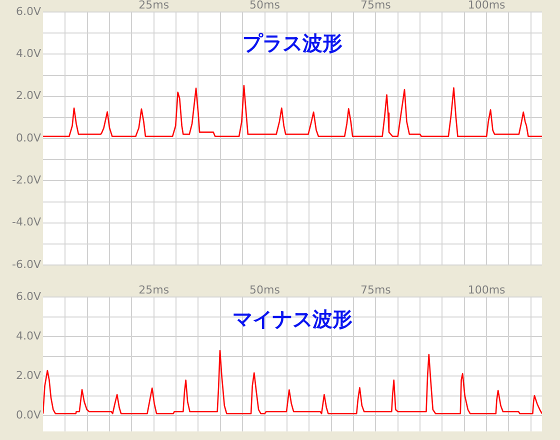  I want to click on y-tick-label: -4.0V, so click(27, 222).